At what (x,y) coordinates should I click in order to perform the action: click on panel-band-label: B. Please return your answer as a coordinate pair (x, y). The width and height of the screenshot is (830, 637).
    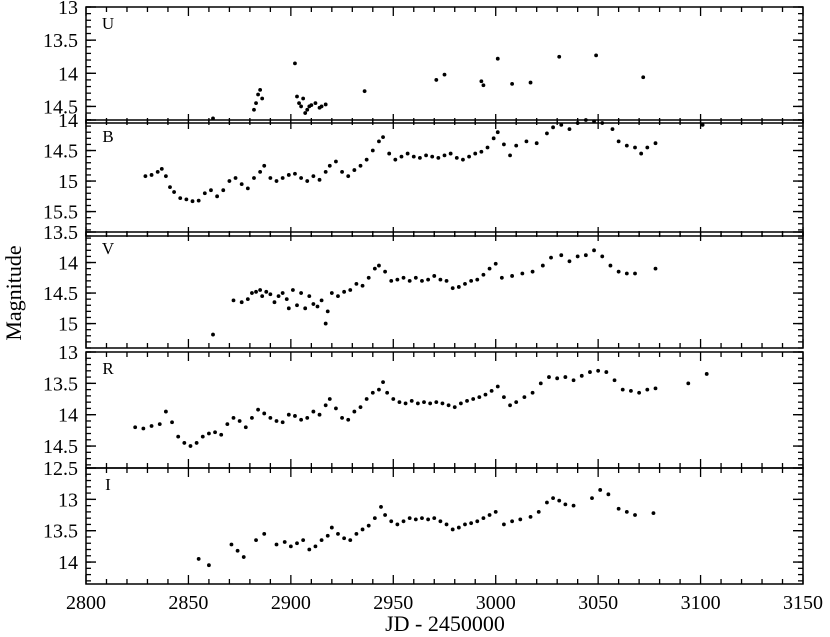
    Looking at the image, I should click on (107, 136).